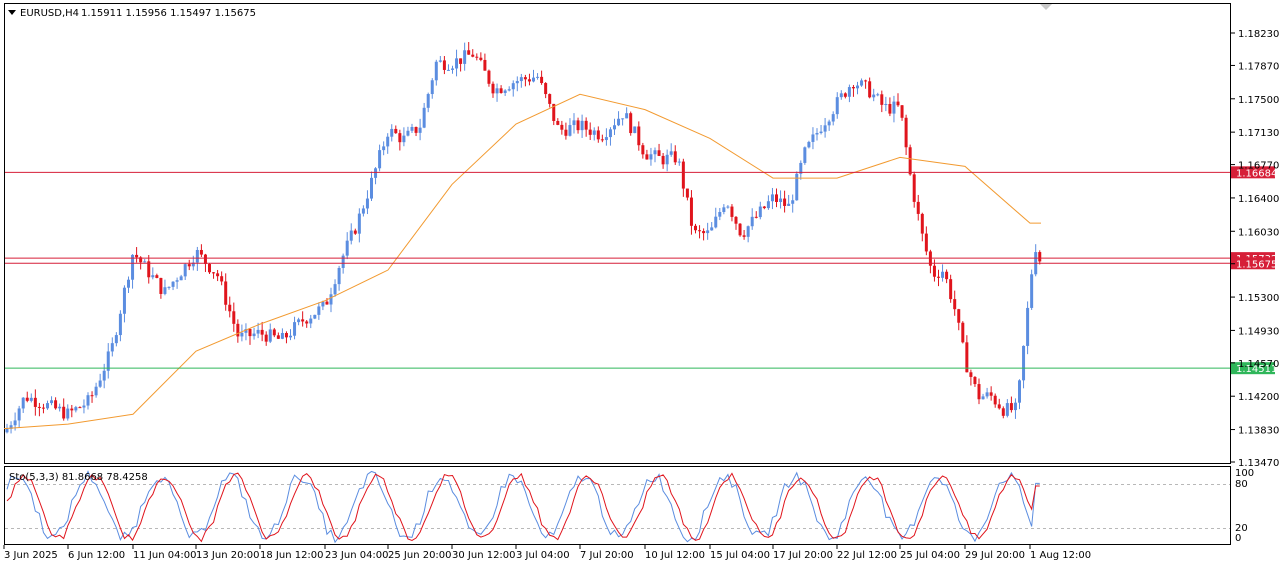 The width and height of the screenshot is (1280, 567). I want to click on stochastic-layer, so click(523, 507).